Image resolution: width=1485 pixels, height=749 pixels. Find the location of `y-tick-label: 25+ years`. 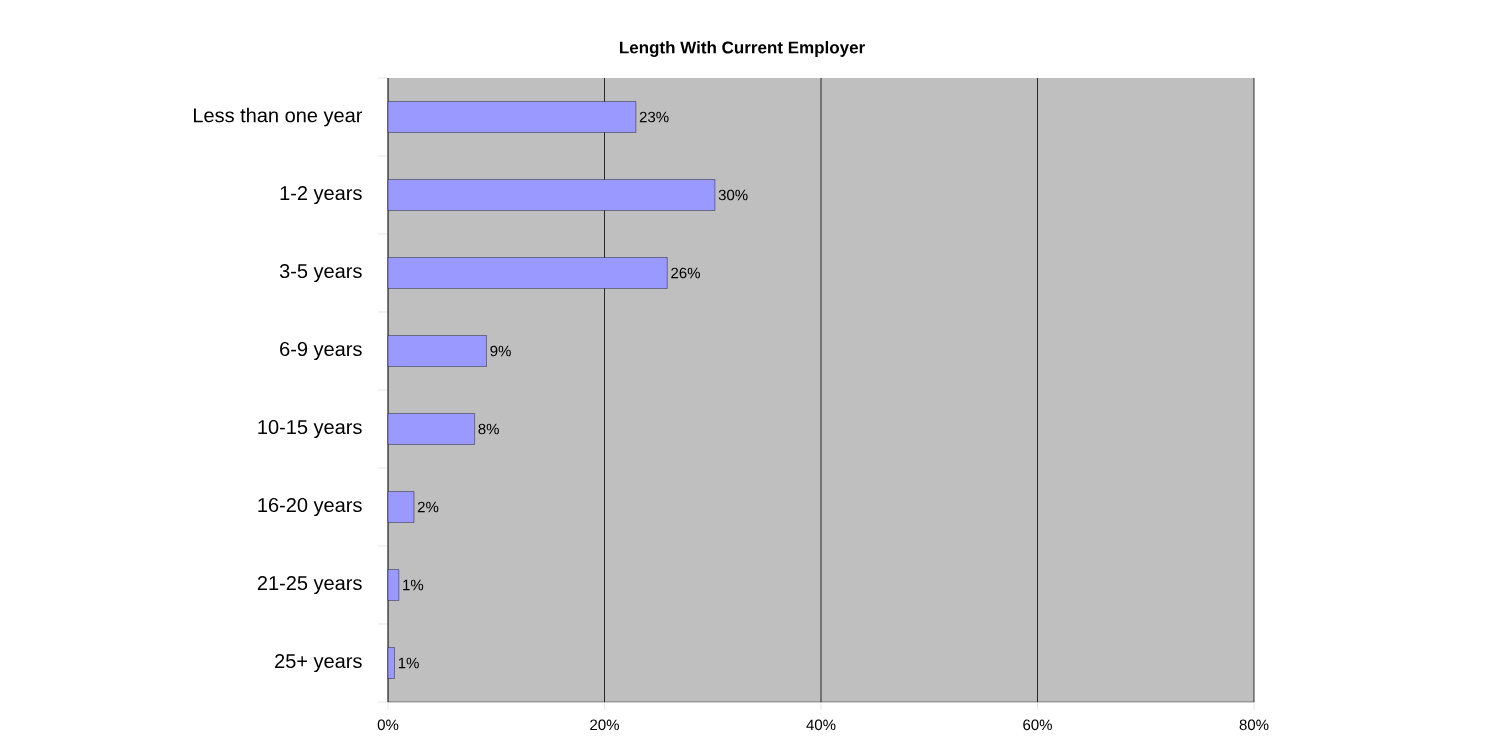

y-tick-label: 25+ years is located at coordinates (318, 663).